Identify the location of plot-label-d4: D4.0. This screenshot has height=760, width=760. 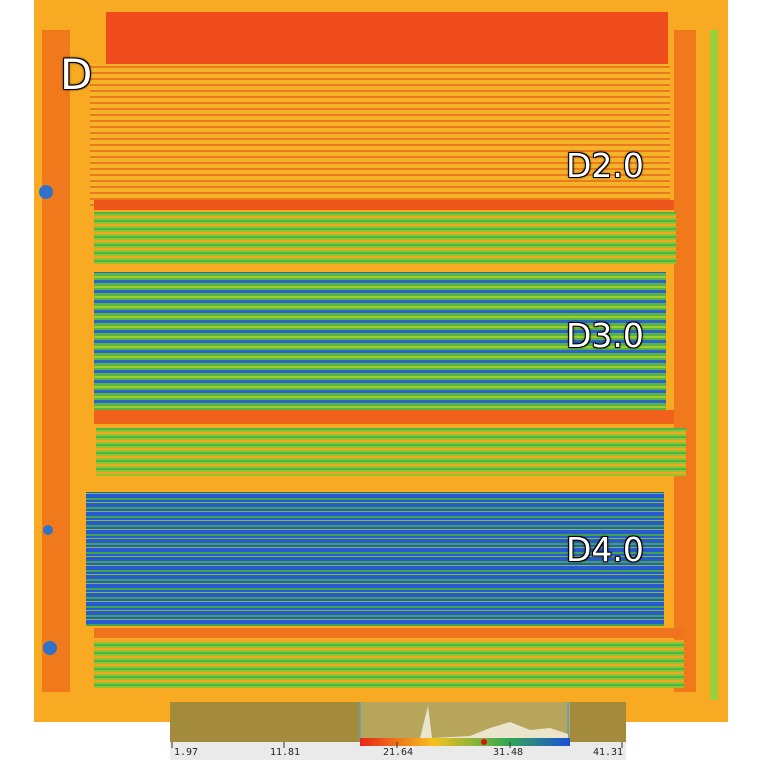
(605, 549).